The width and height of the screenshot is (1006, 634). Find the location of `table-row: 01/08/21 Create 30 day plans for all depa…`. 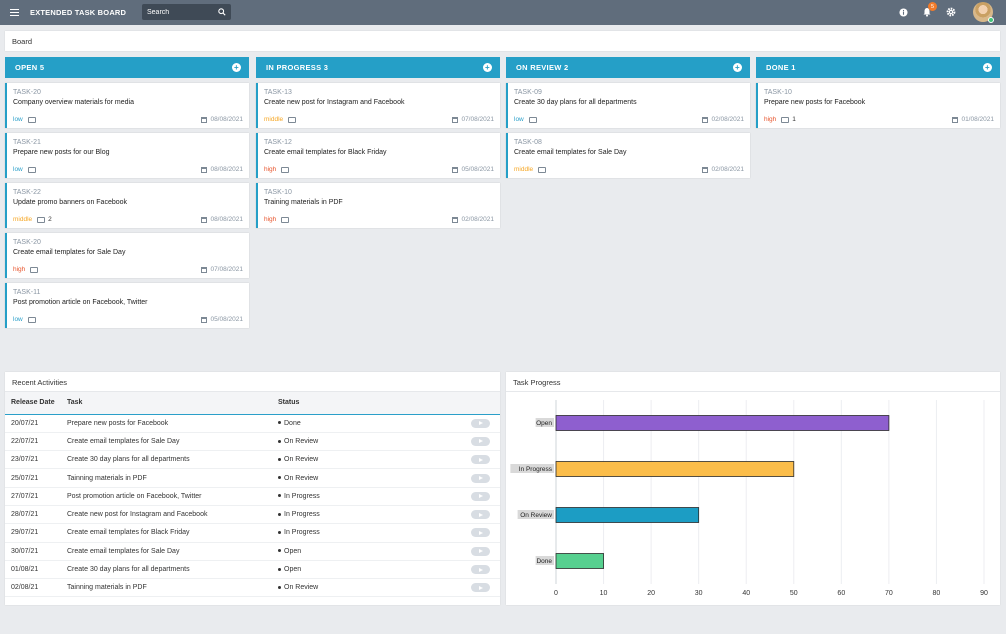

table-row: 01/08/21 Create 30 day plans for all depa… is located at coordinates (252, 570).